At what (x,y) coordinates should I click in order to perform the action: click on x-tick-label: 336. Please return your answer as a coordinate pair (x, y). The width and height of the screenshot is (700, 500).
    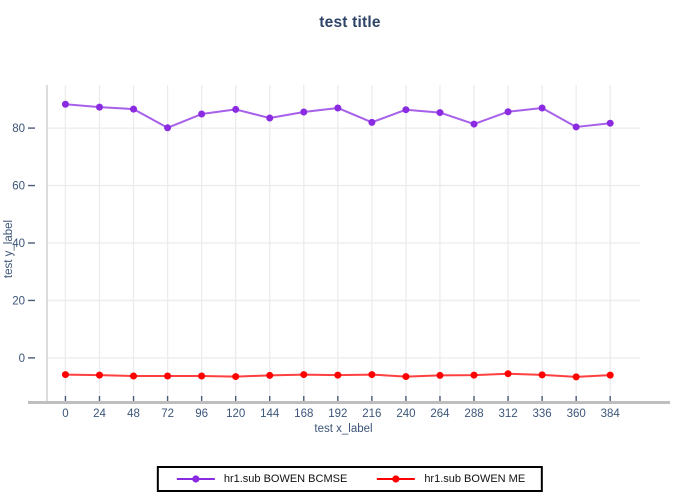
    Looking at the image, I should click on (542, 414).